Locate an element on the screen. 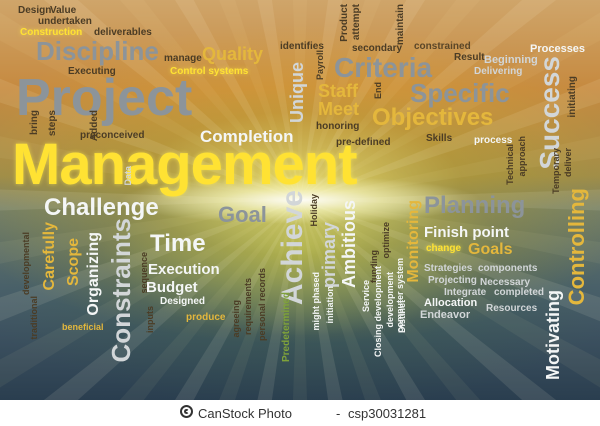 This screenshot has height=426, width=600. word-manage: manage is located at coordinates (183, 58).